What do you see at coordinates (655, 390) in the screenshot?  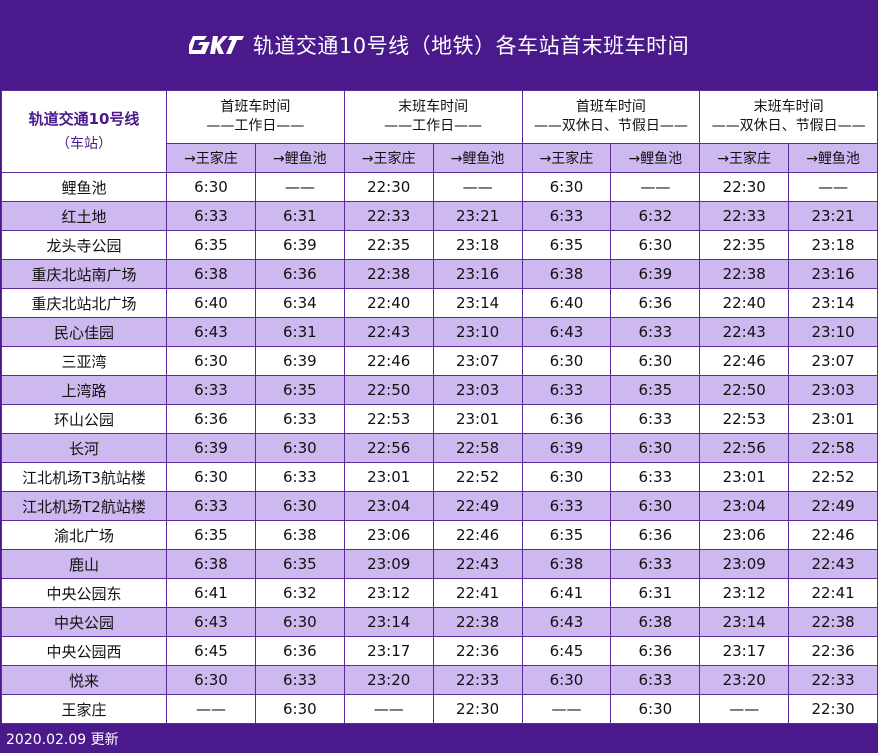 I see `time-cell: 6:35` at bounding box center [655, 390].